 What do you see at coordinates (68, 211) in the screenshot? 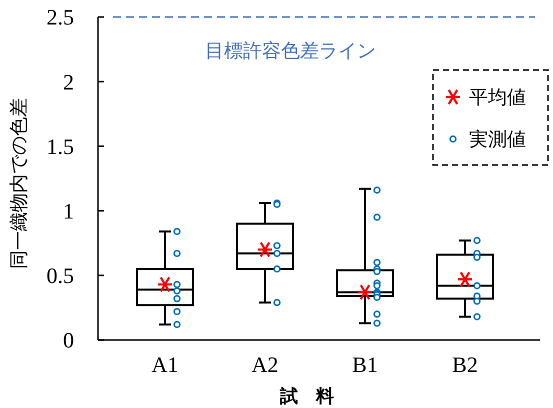
I see `y-tick-label: 1` at bounding box center [68, 211].